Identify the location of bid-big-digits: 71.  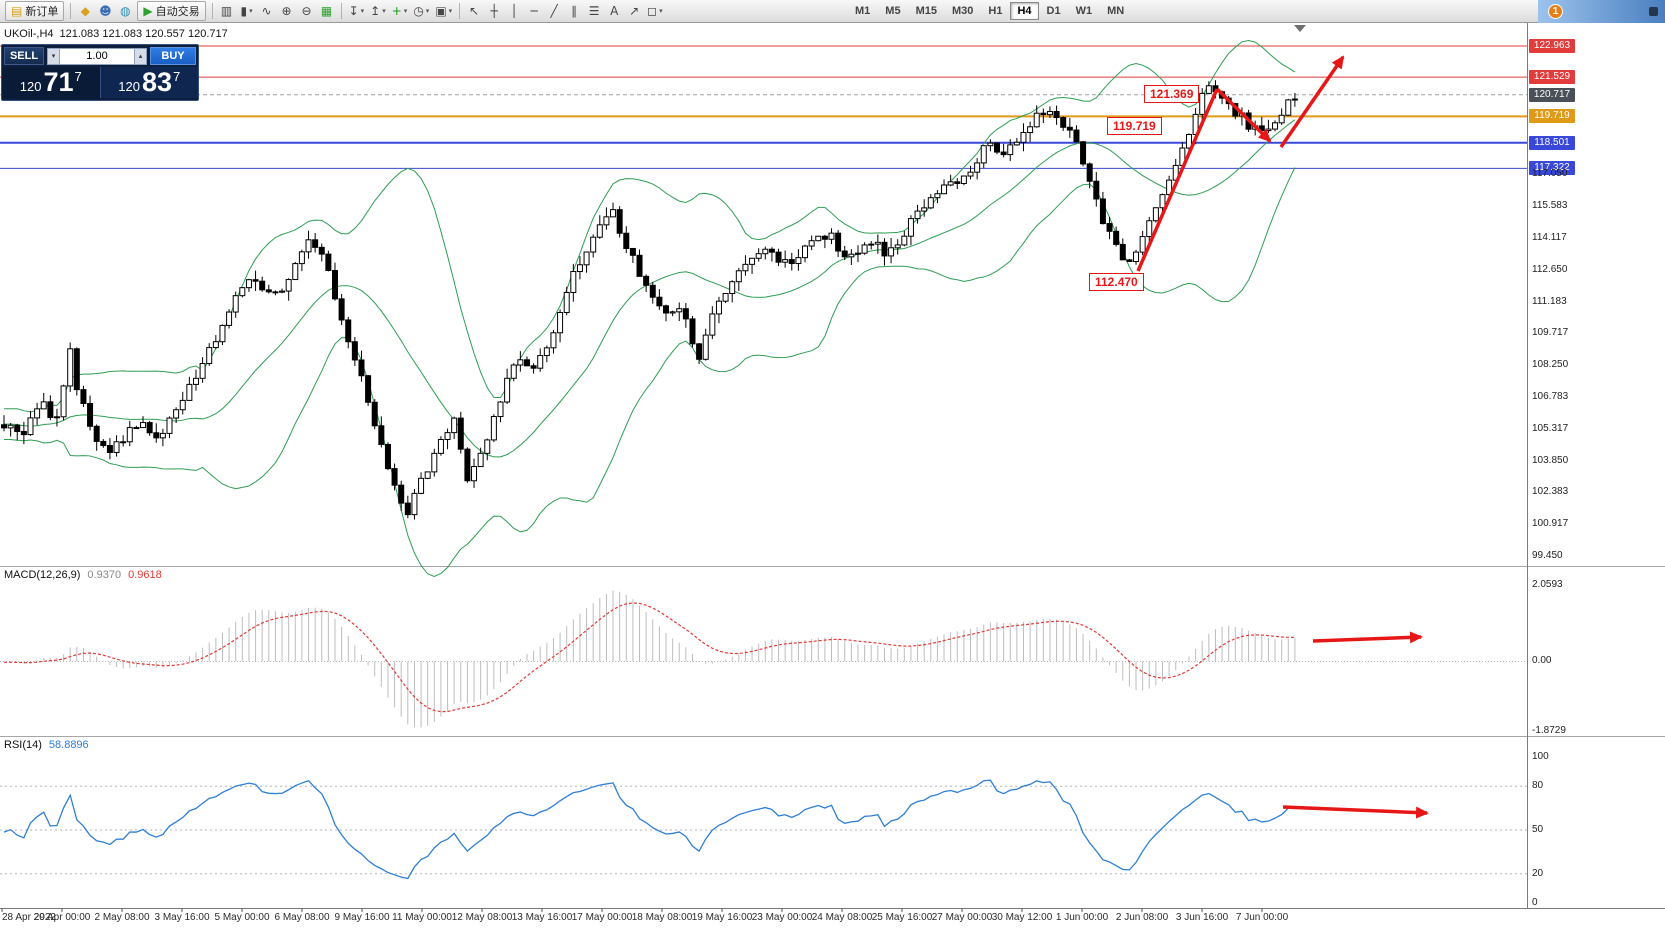
(58, 82).